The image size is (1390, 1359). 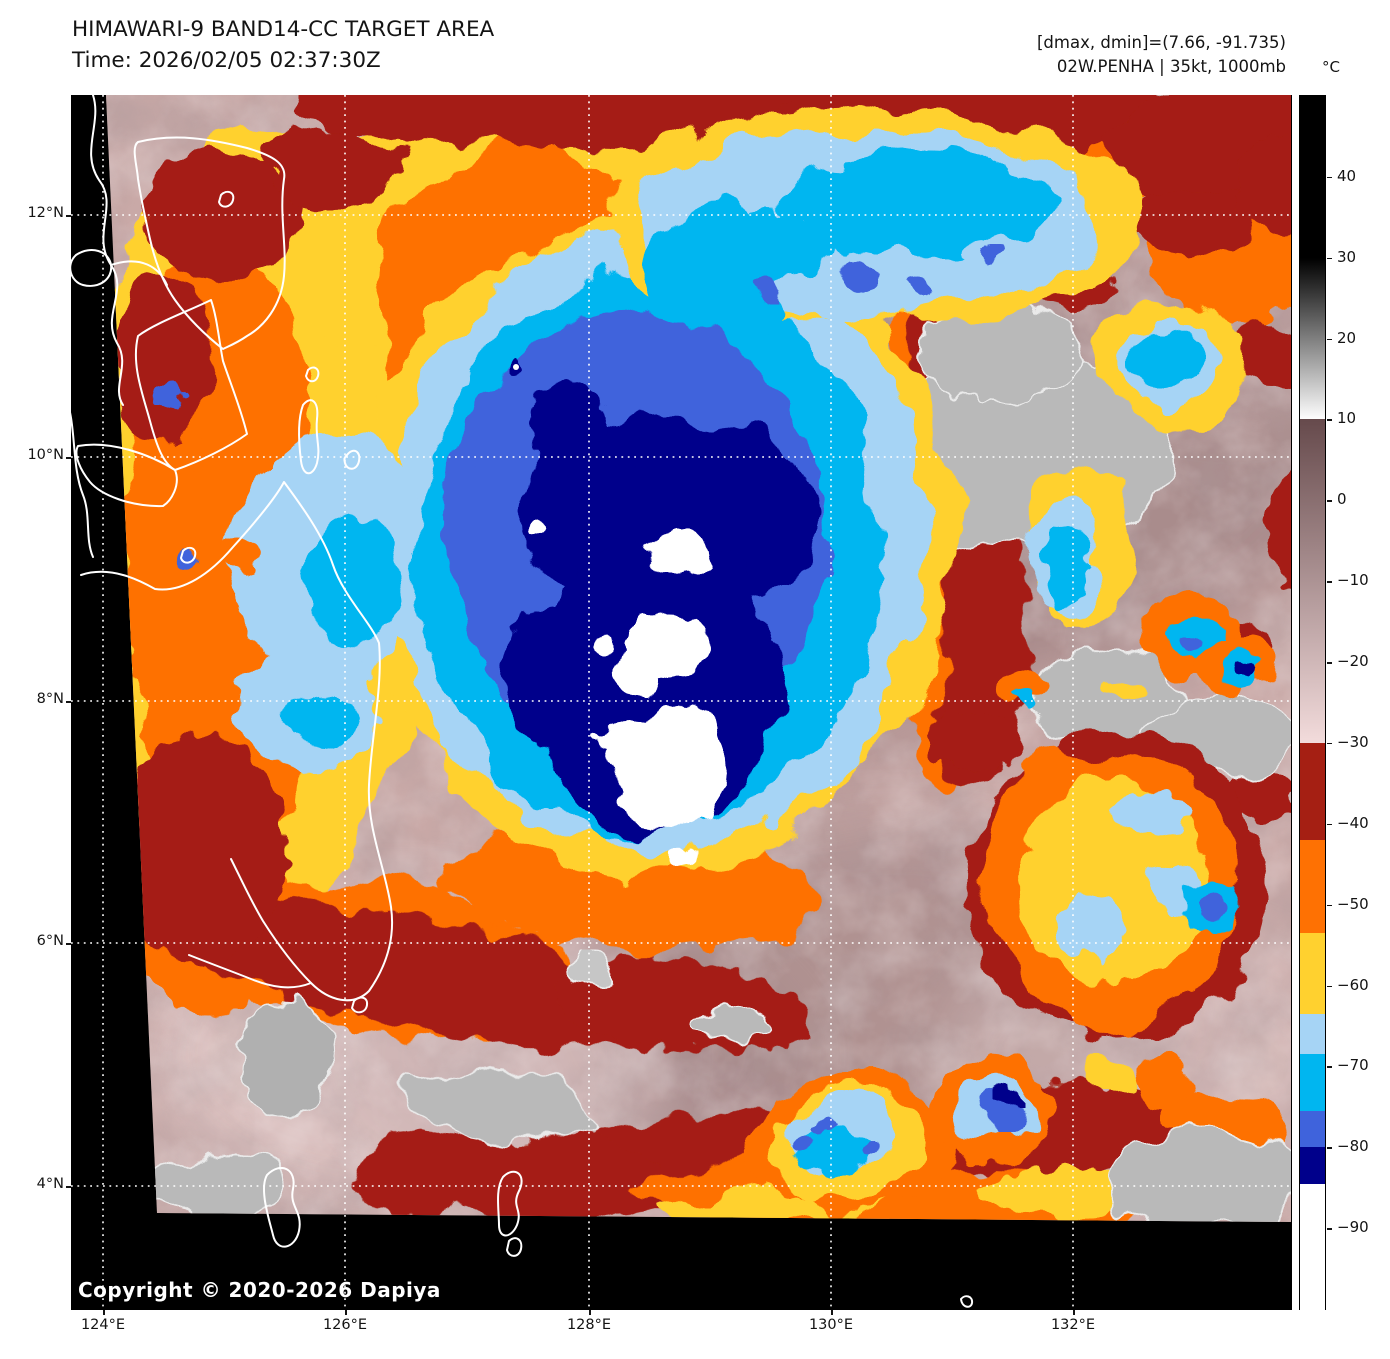 I want to click on x-tick-label: 126°E, so click(x=345, y=1325).